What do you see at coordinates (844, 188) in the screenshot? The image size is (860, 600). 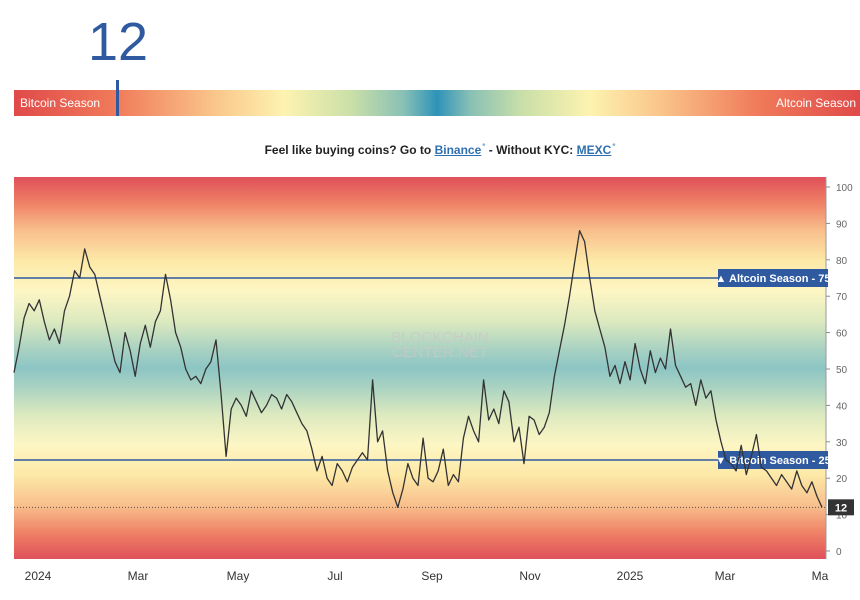 I see `y-tick-label-100: 100` at bounding box center [844, 188].